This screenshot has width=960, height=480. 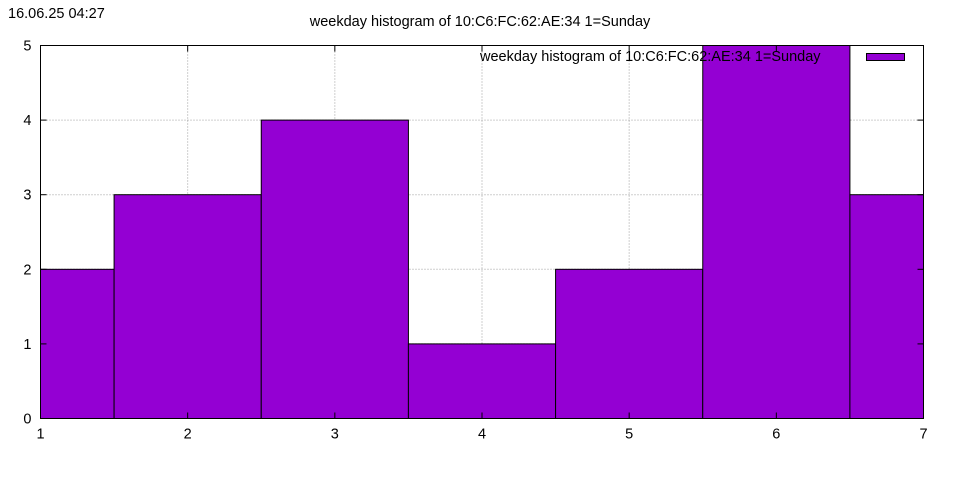 What do you see at coordinates (40, 435) in the screenshot?
I see `x-tick-label: 1` at bounding box center [40, 435].